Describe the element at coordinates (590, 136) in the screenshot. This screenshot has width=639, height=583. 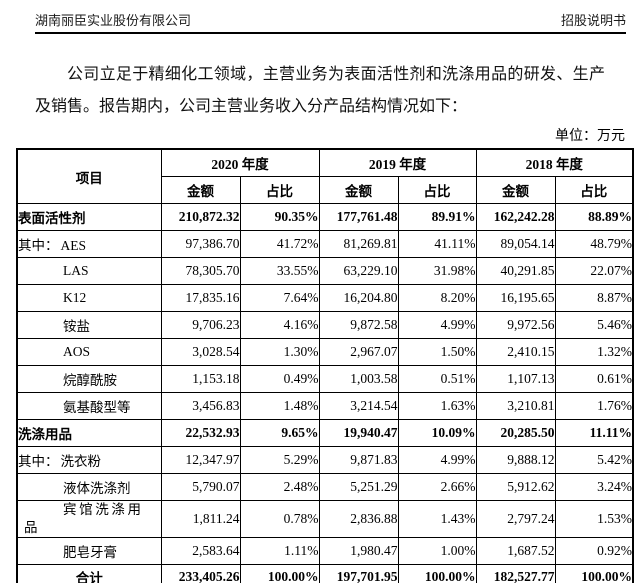
I see `unit-note: 单位：万元` at that location.